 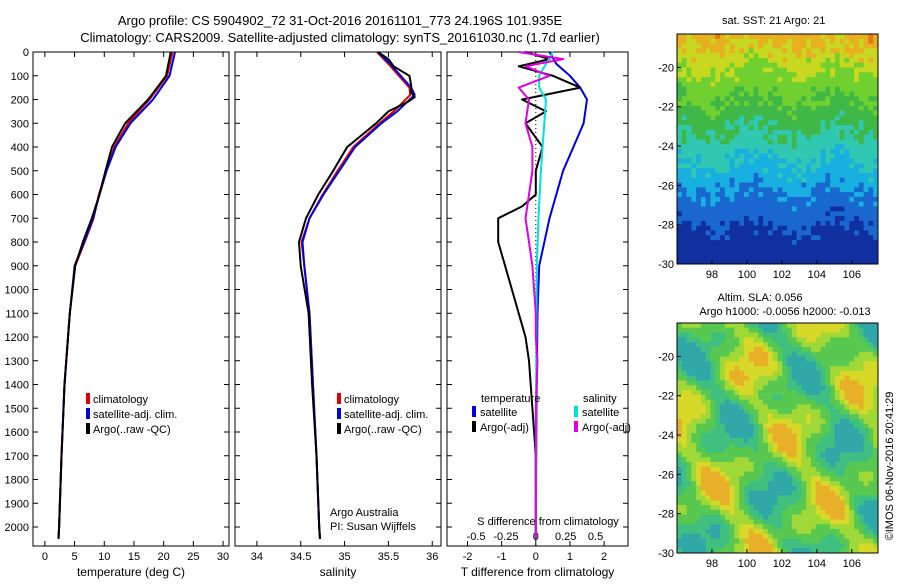 I want to click on map-frame, so click(x=777, y=438).